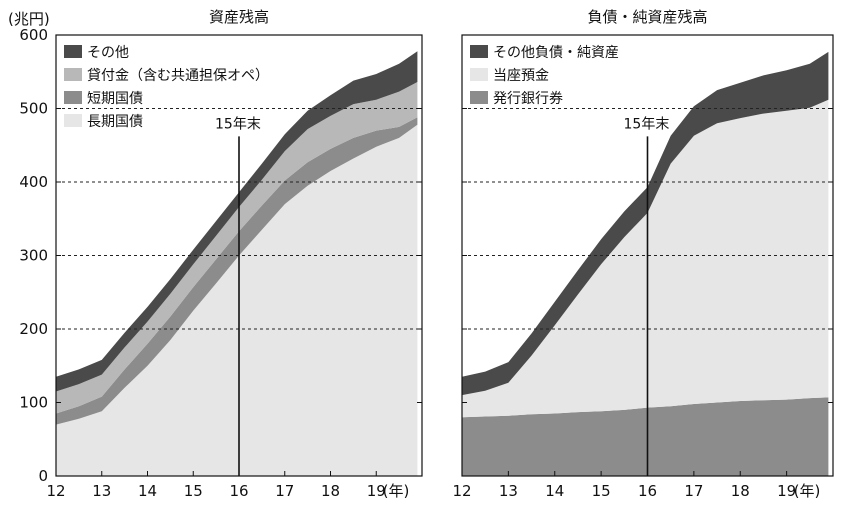 The width and height of the screenshot is (843, 511). Describe the element at coordinates (108, 53) in the screenshot. I see `legend-label: その他` at that location.